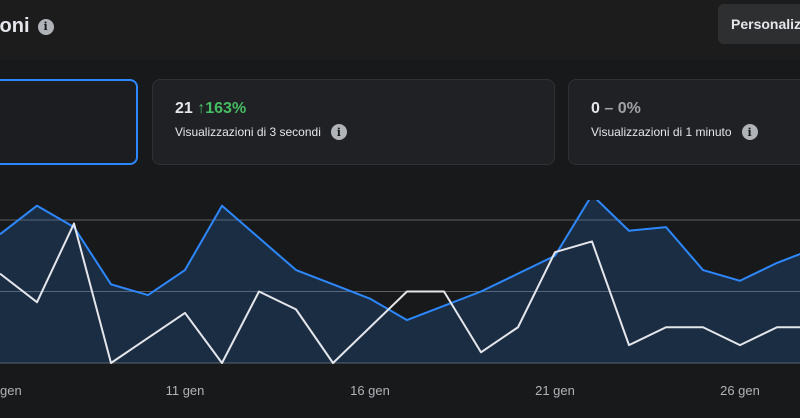 The height and width of the screenshot is (418, 800). Describe the element at coordinates (11, 390) in the screenshot. I see `x-tick-label: gen` at that location.